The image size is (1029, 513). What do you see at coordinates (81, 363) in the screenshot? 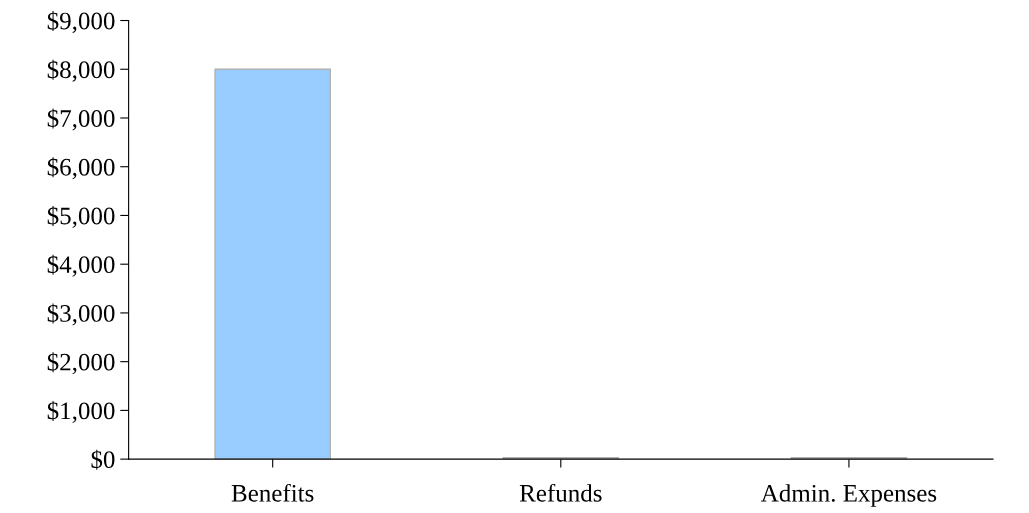
I see `y-tick-label: $2,000` at bounding box center [81, 363].